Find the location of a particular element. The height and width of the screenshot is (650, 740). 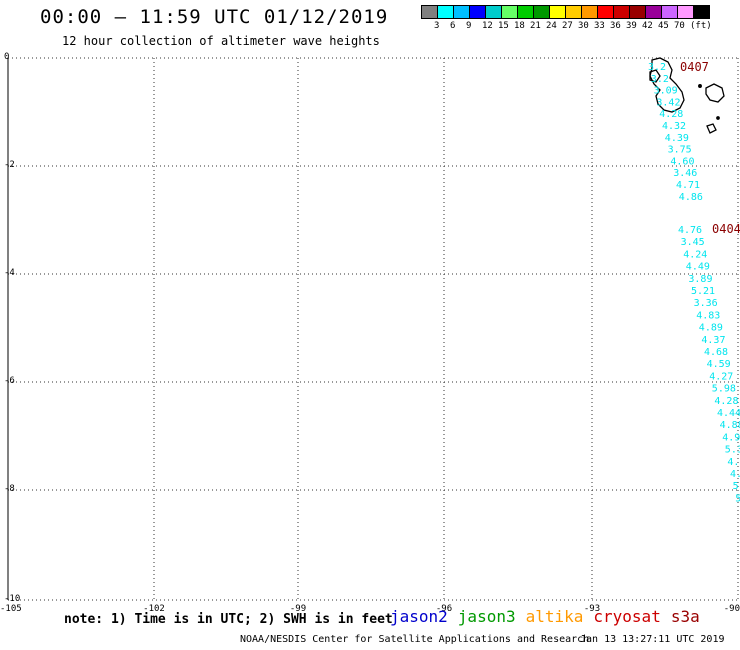

wave-height-value: 5.98 is located at coordinates (724, 389).